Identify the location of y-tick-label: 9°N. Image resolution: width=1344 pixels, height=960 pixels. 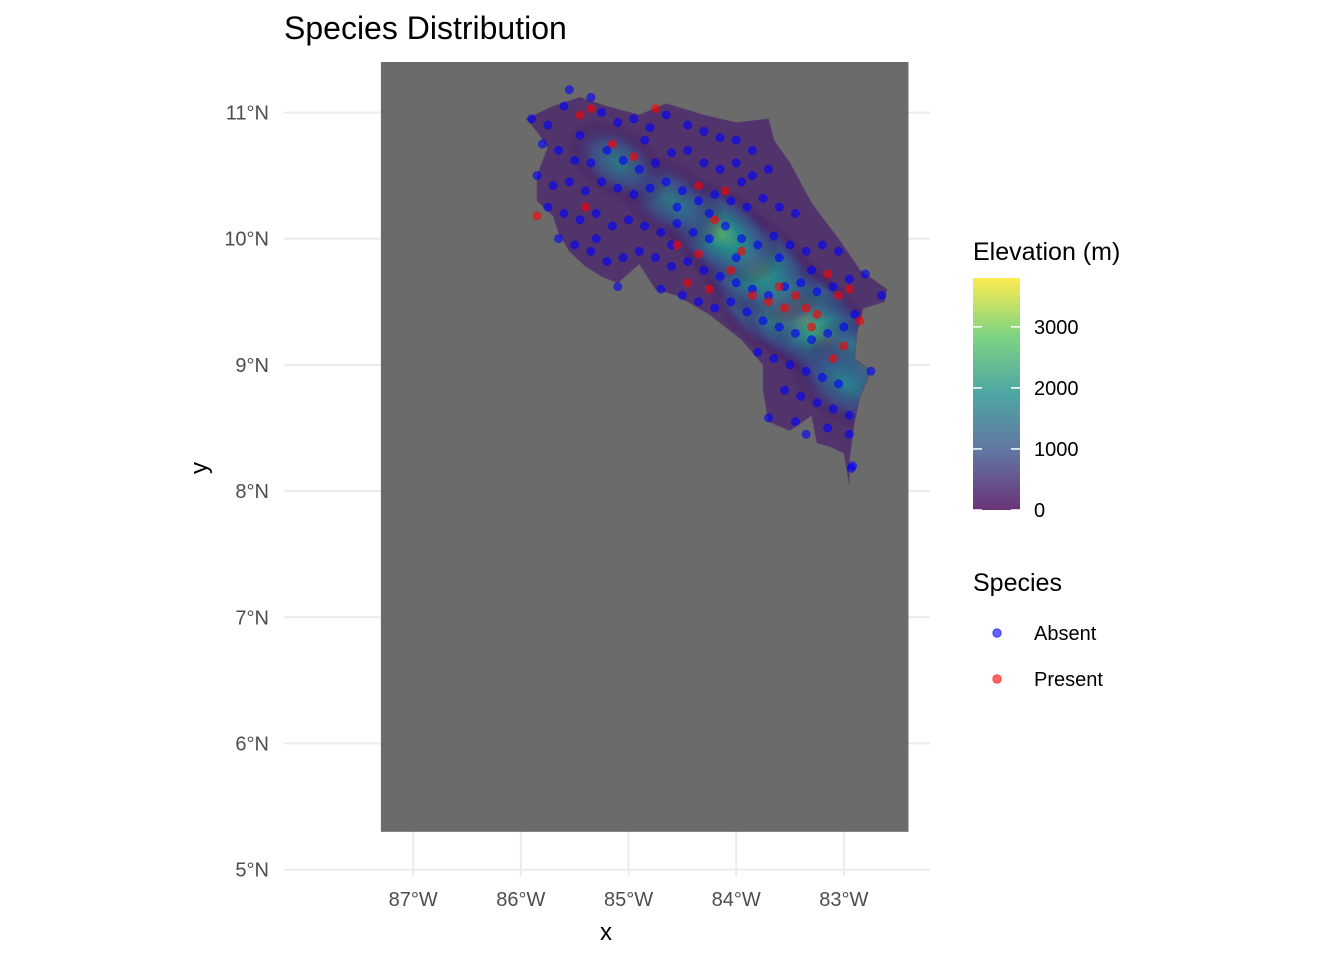
(252, 366).